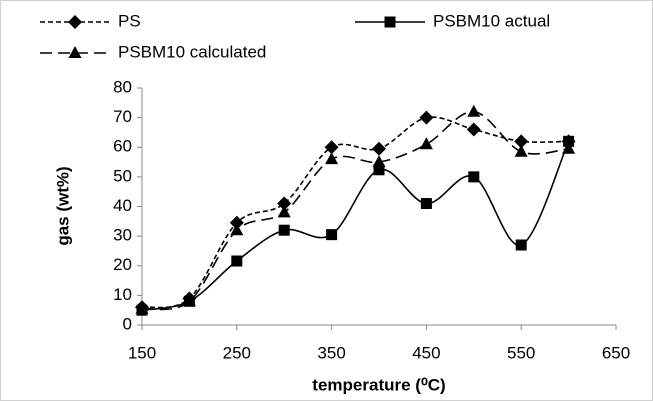  Describe the element at coordinates (129, 20) in the screenshot. I see `legend-label: PS` at that location.